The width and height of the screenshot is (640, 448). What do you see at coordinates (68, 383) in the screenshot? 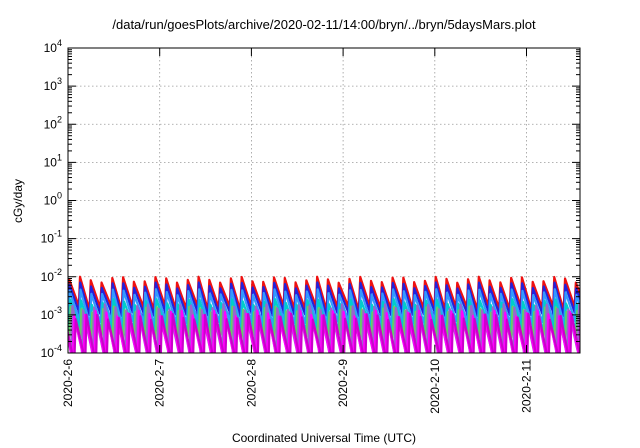
I see `x-tick-label: 2020-2-6` at bounding box center [68, 383].